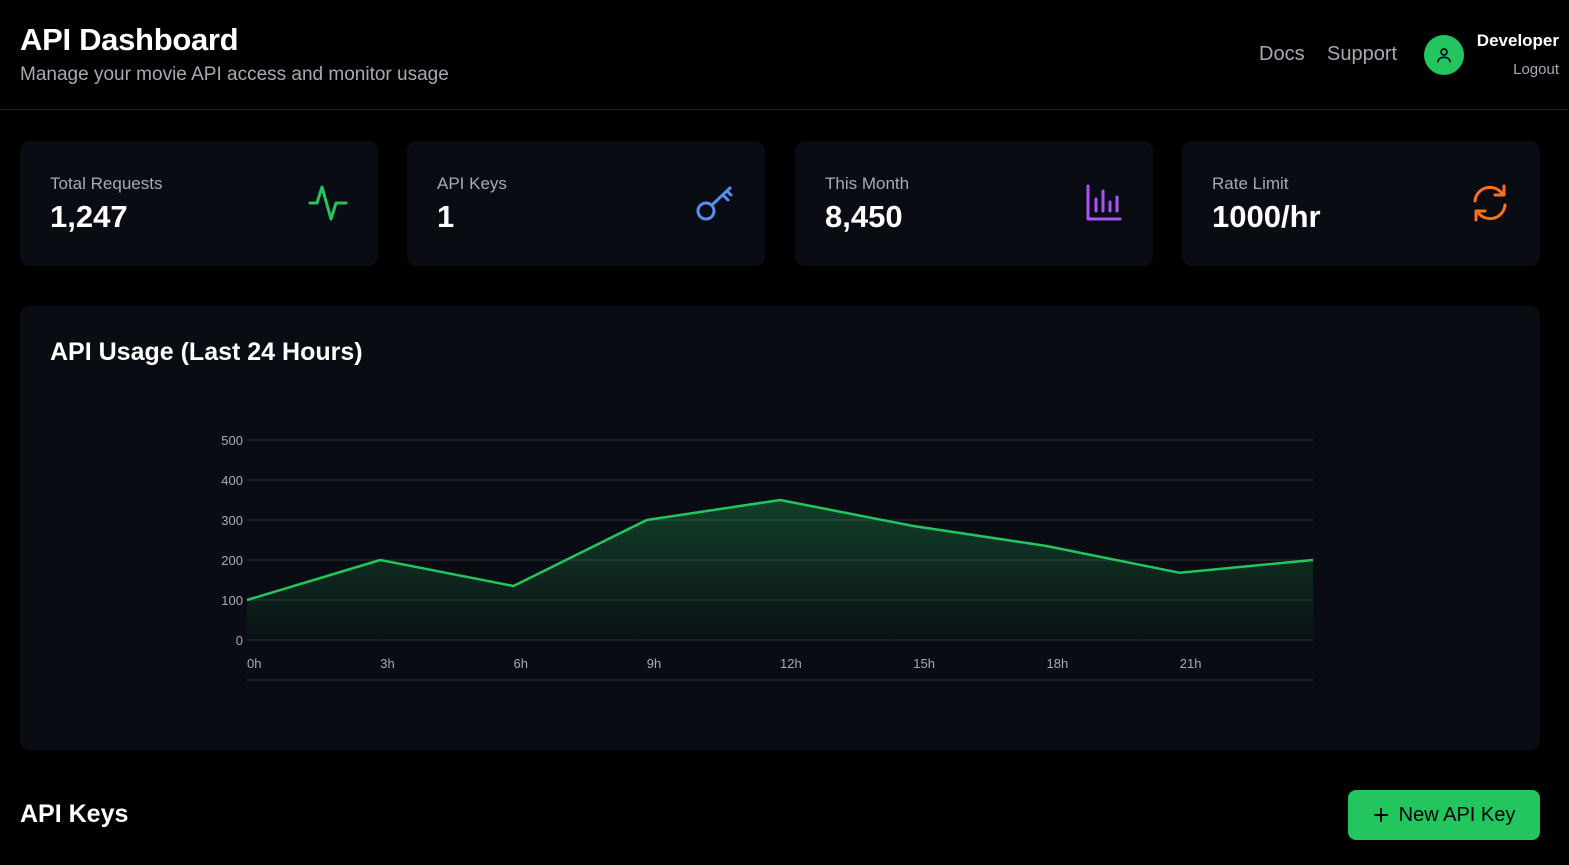  What do you see at coordinates (199, 203) in the screenshot?
I see `stat-card-total-requests: Total Requests 1,247` at bounding box center [199, 203].